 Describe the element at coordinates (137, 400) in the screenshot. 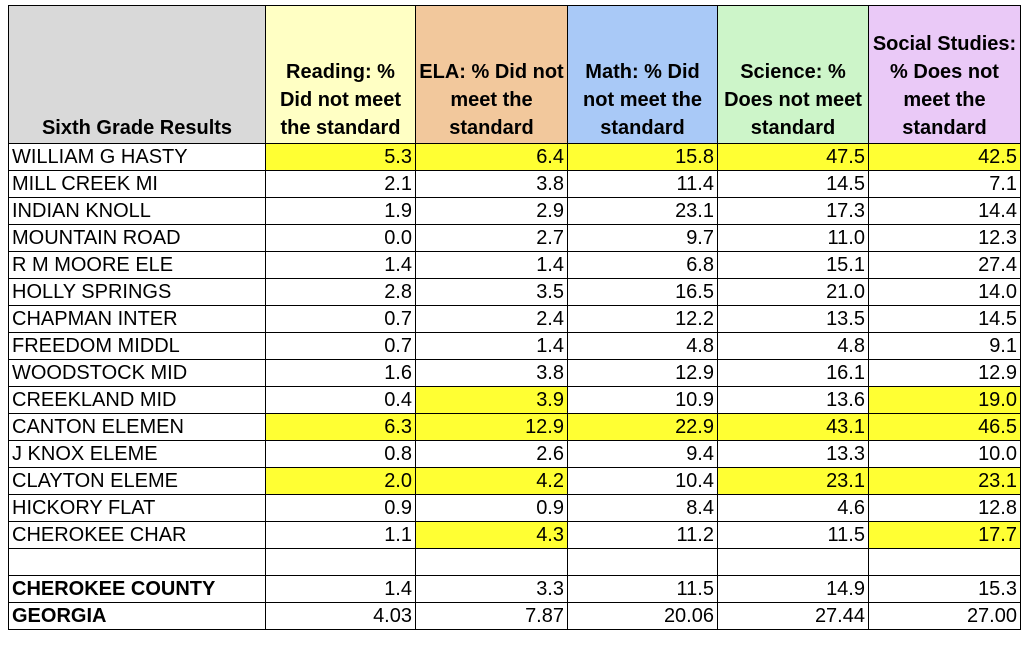

I see `school-name: CREEKLAND MID` at that location.